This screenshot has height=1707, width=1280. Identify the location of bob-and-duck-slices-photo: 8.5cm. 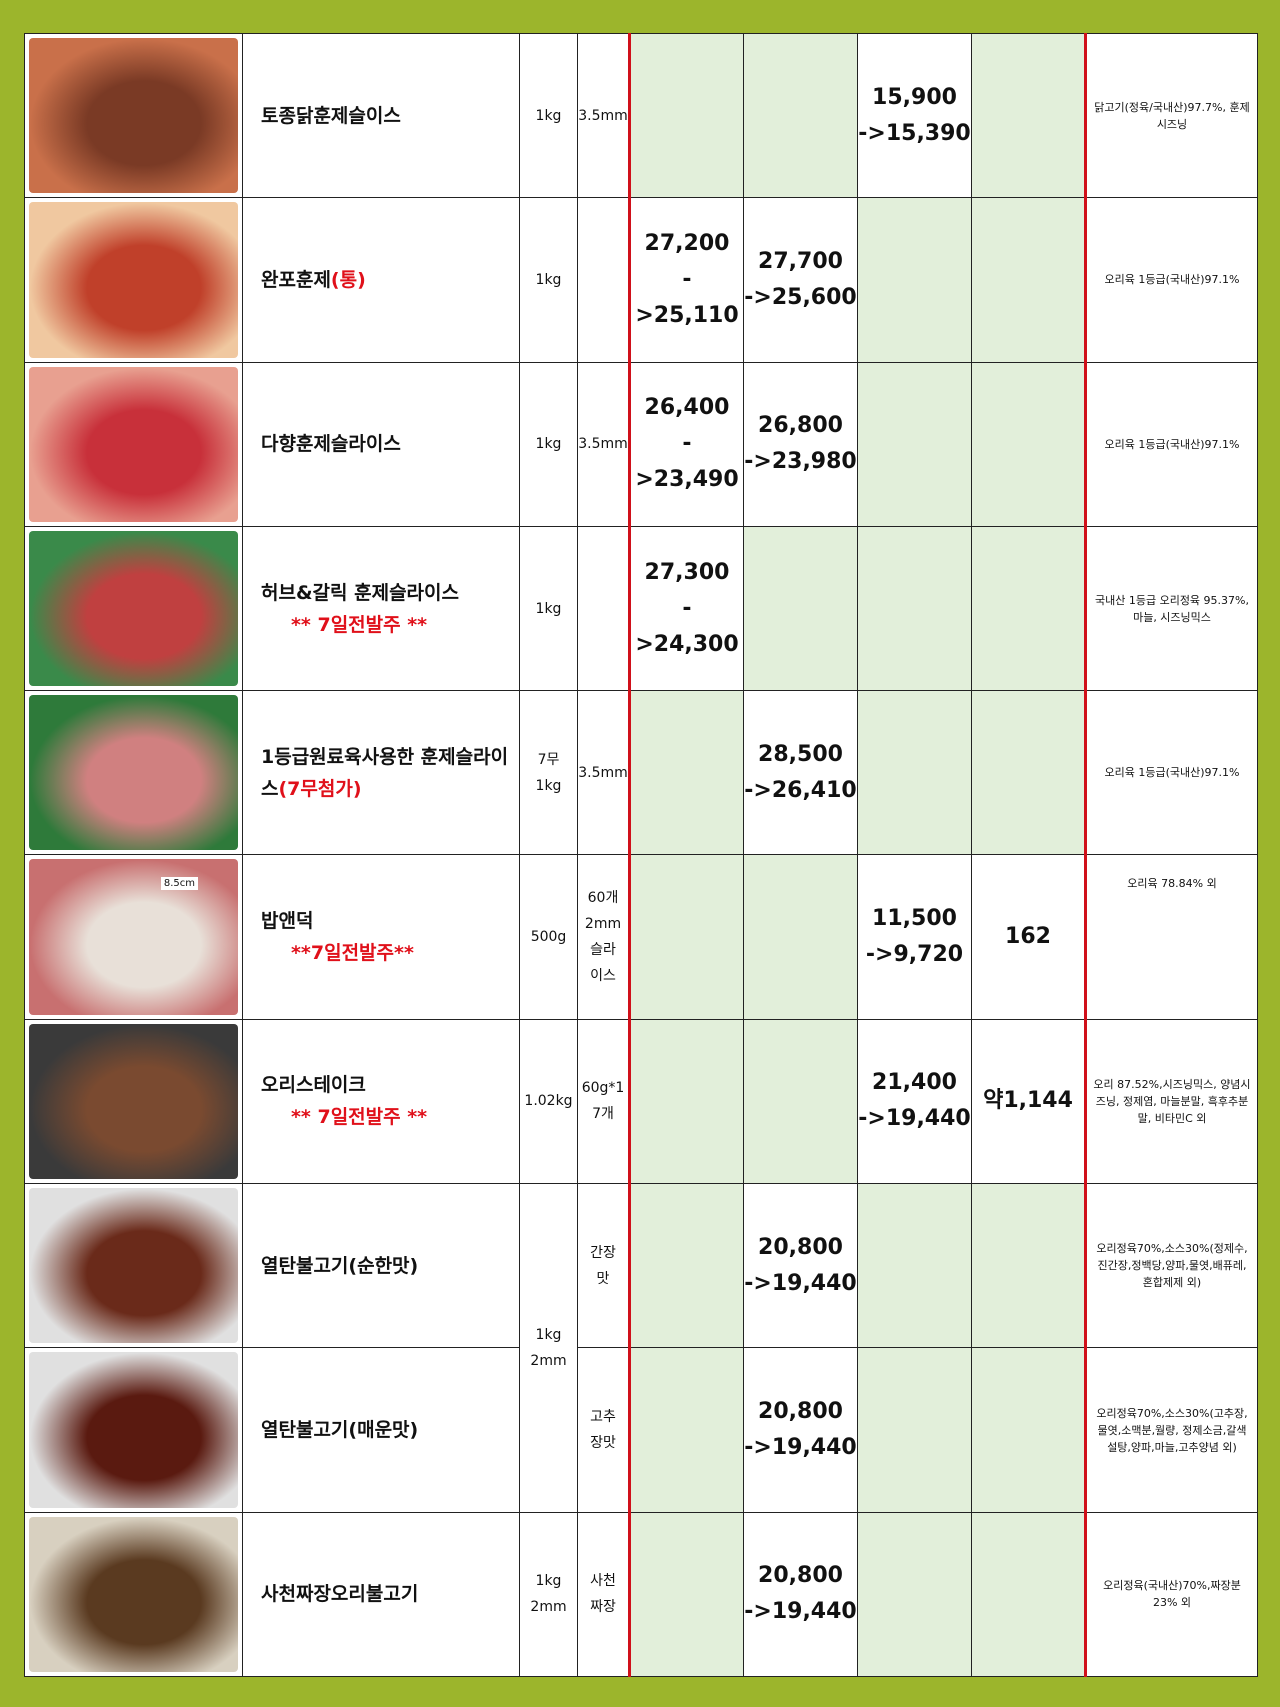
(133, 937).